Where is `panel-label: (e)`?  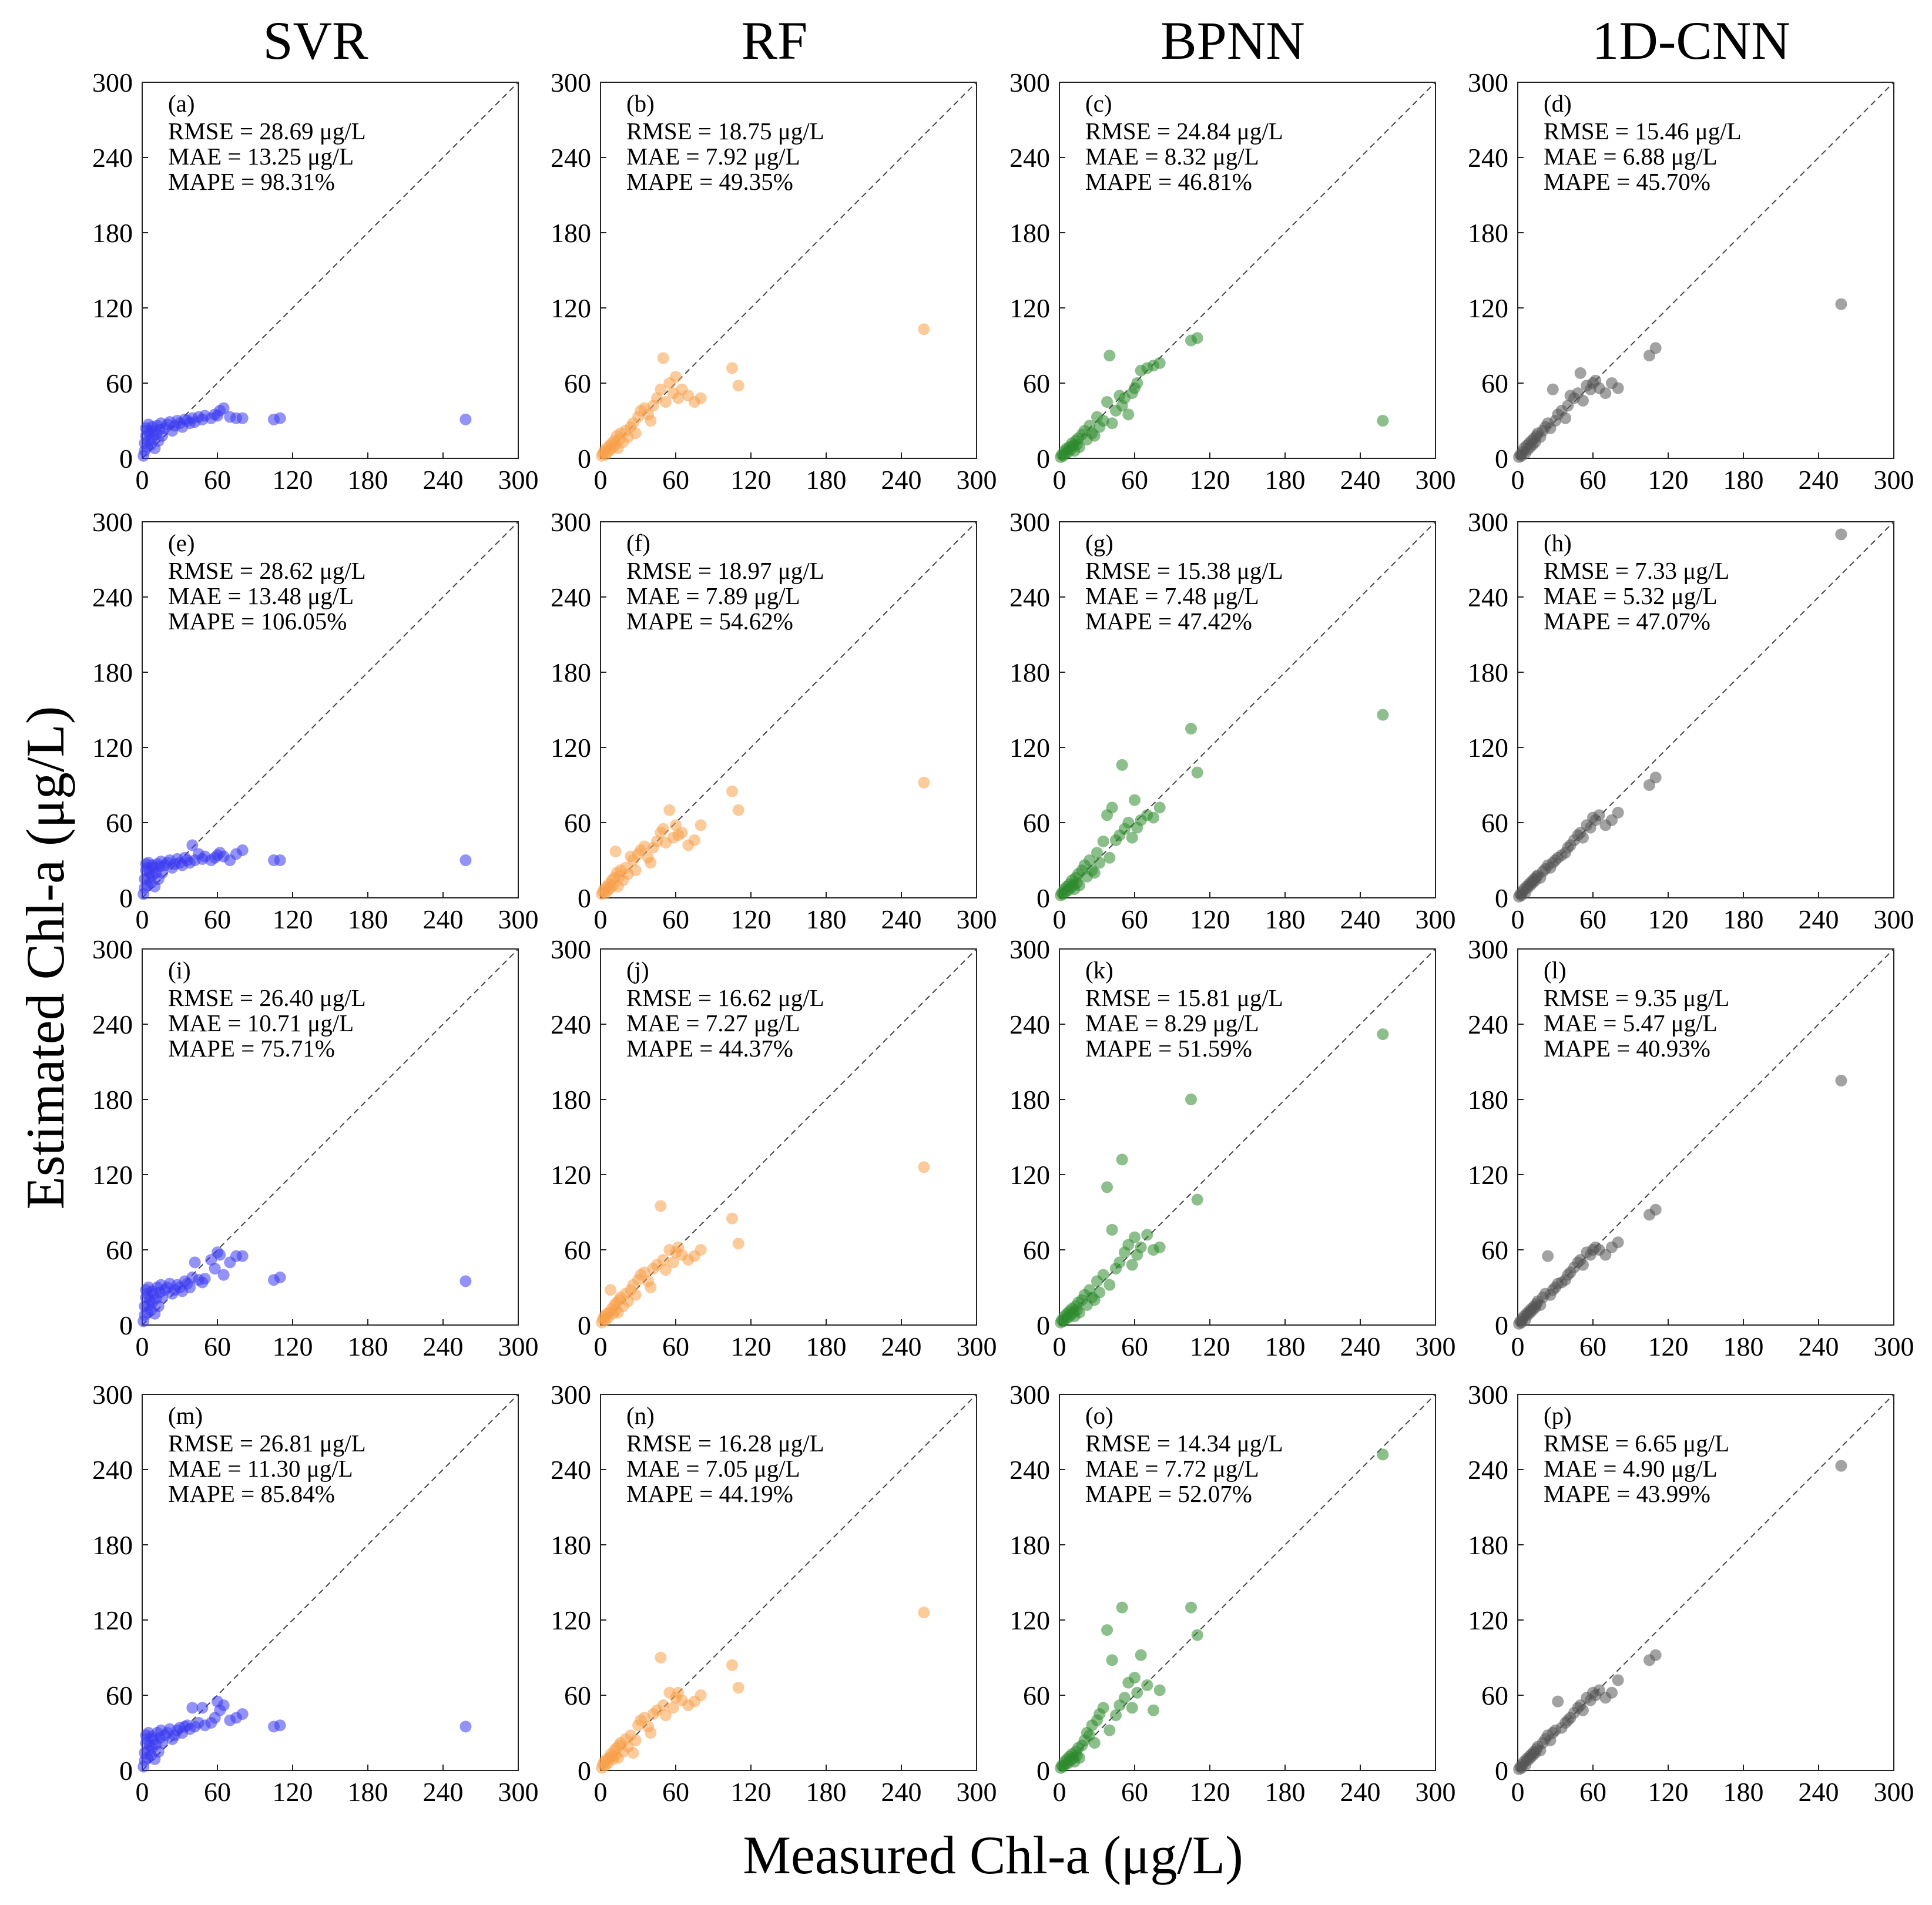
panel-label: (e) is located at coordinates (181, 542).